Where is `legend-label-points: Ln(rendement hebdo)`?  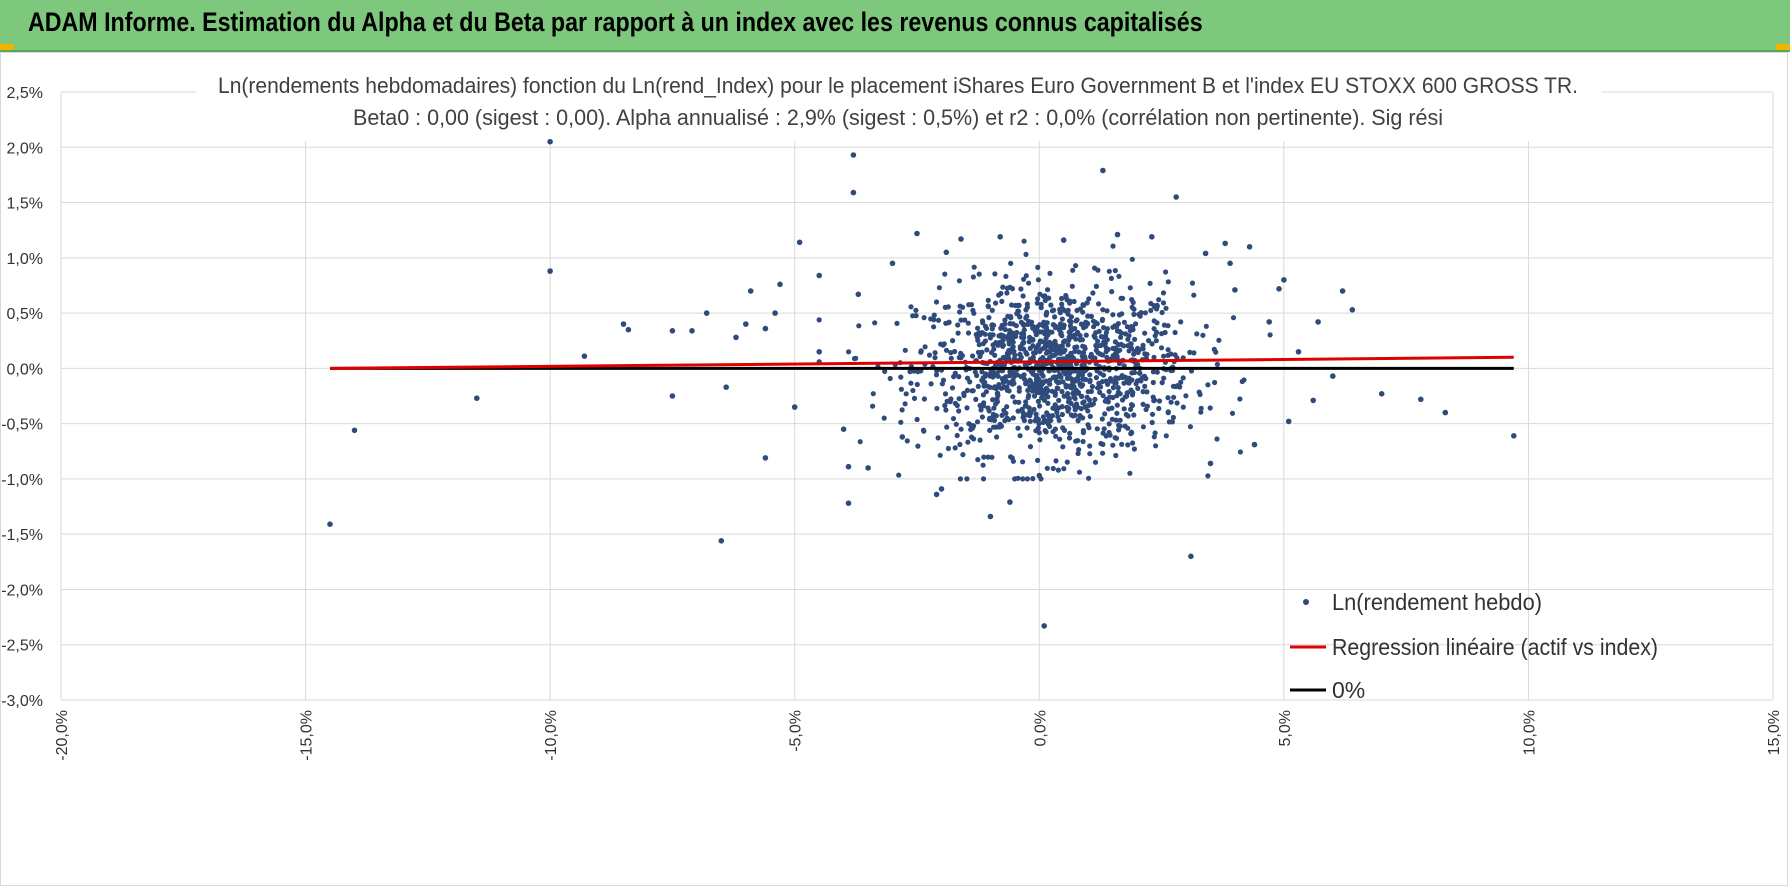
legend-label-points: Ln(rendement hebdo) is located at coordinates (1437, 602).